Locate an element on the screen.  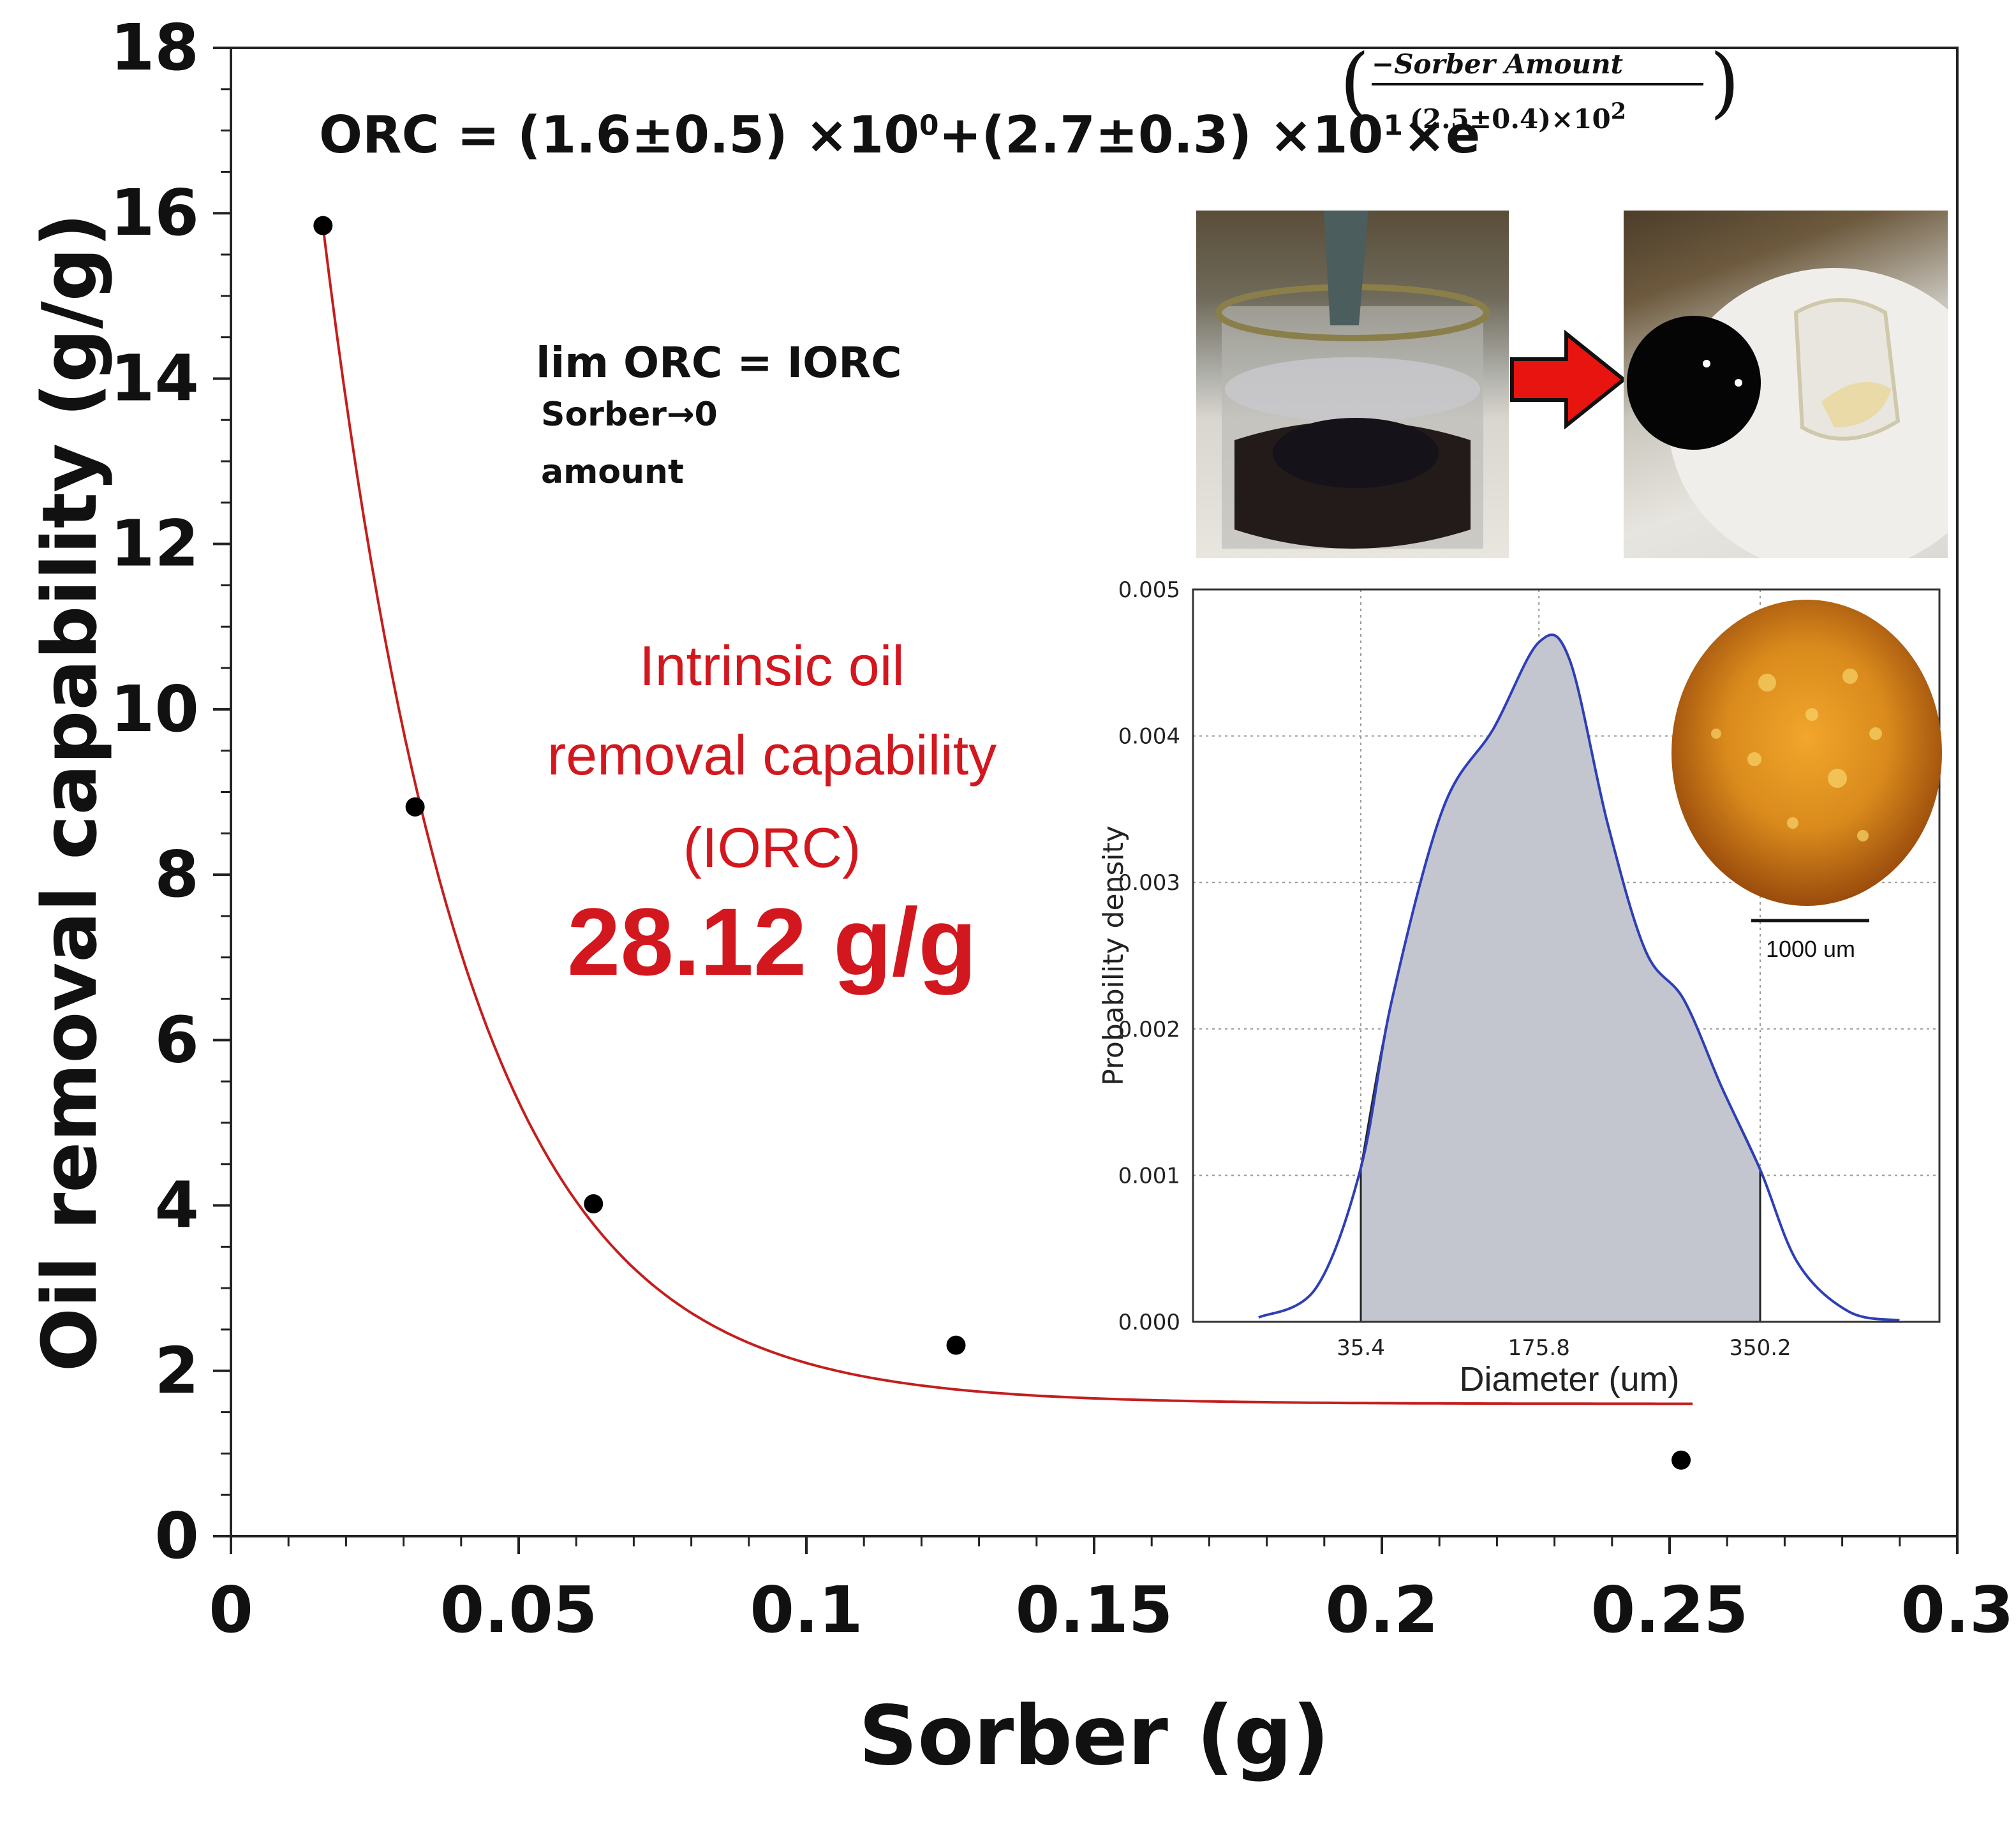
y-tick-label: 10 is located at coordinates (154, 709).